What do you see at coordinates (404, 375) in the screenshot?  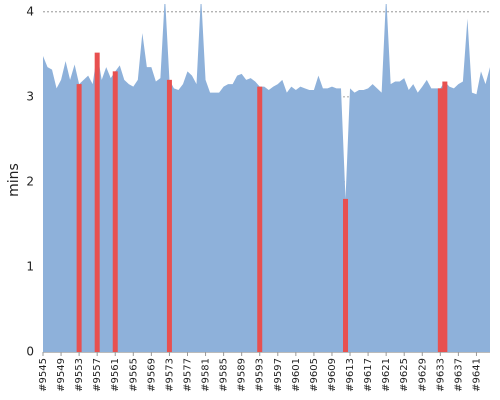 I see `x-tick-label: #9625` at bounding box center [404, 375].